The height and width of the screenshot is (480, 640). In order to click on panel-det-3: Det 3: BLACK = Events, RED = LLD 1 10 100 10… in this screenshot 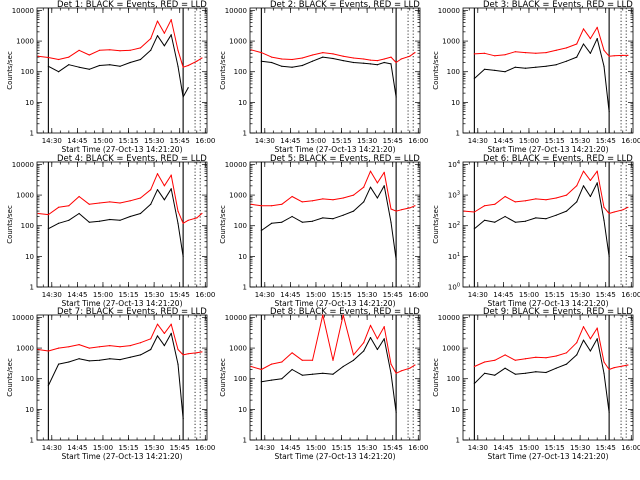, I will do `click(536, 77)`.